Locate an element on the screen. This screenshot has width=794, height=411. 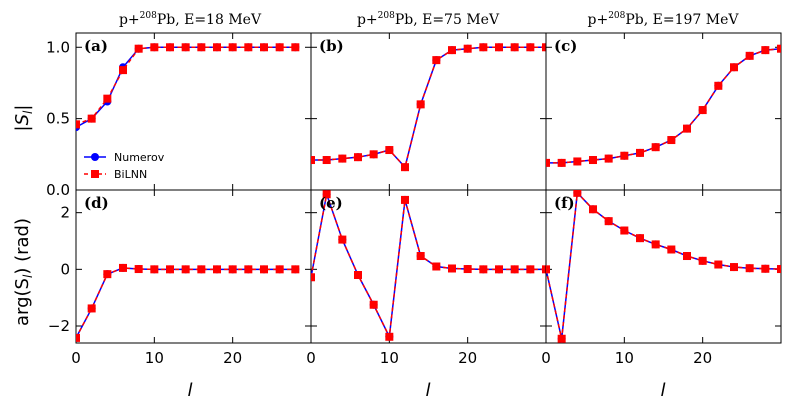
x-axis-label-1: l is located at coordinates (189, 390).